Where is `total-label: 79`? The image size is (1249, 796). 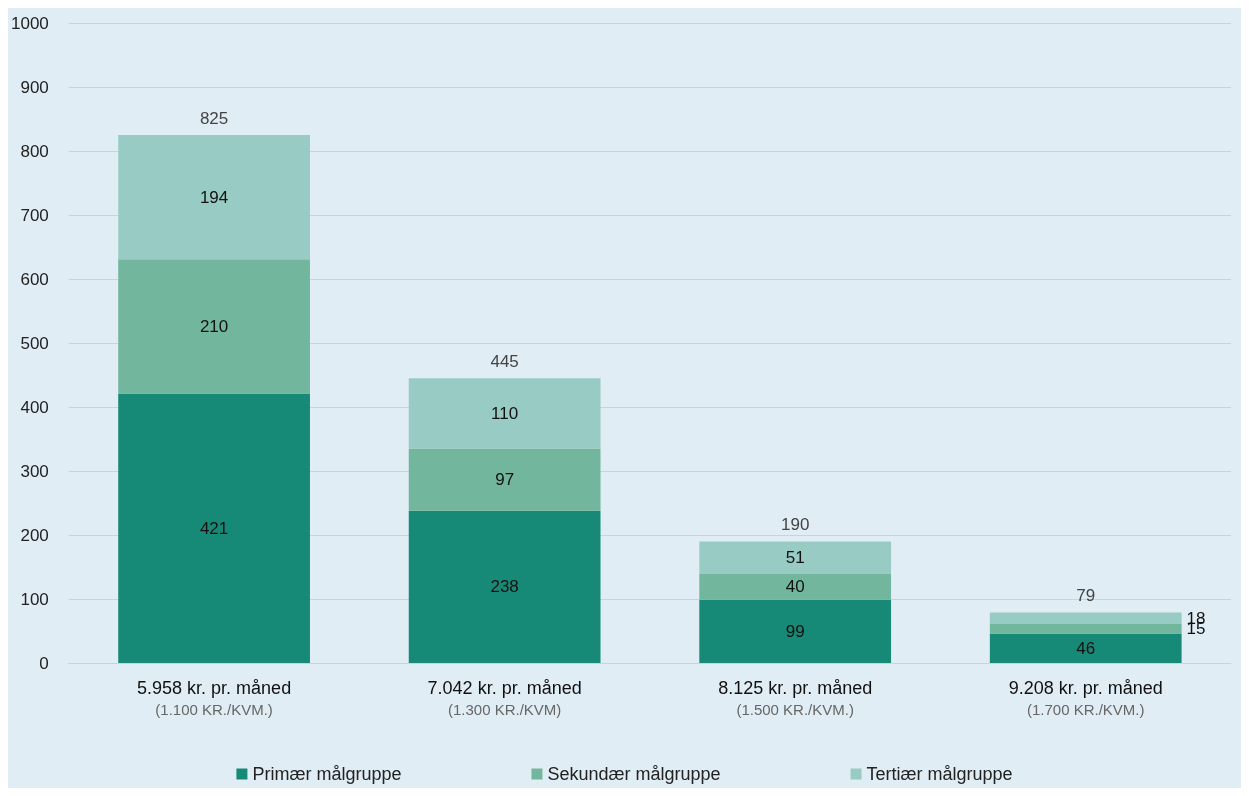
total-label: 79 is located at coordinates (1086, 596).